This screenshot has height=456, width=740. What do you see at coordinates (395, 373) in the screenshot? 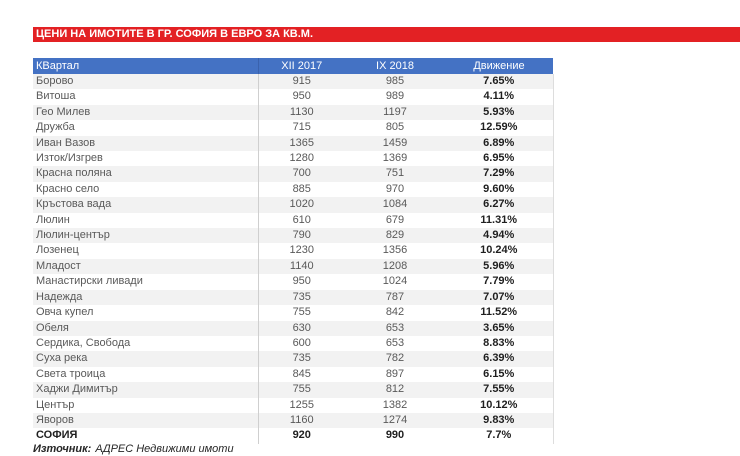
I see `ix2018-cell: 897` at bounding box center [395, 373].